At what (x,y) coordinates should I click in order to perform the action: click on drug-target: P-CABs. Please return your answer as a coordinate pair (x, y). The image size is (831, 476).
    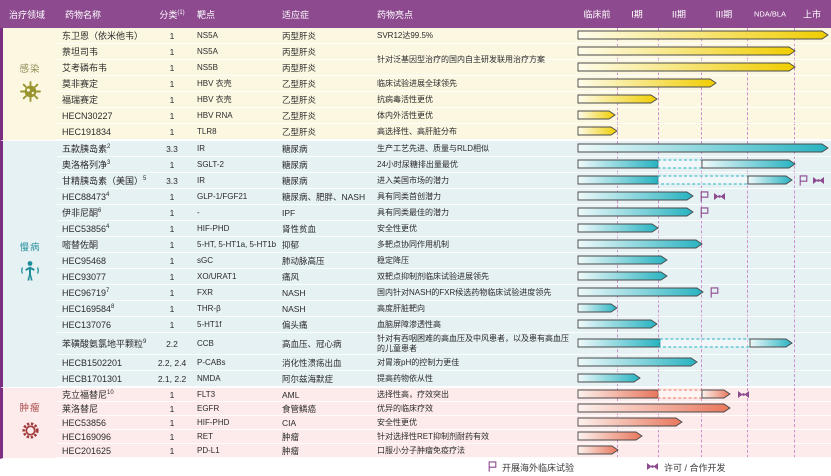
    Looking at the image, I should click on (211, 362).